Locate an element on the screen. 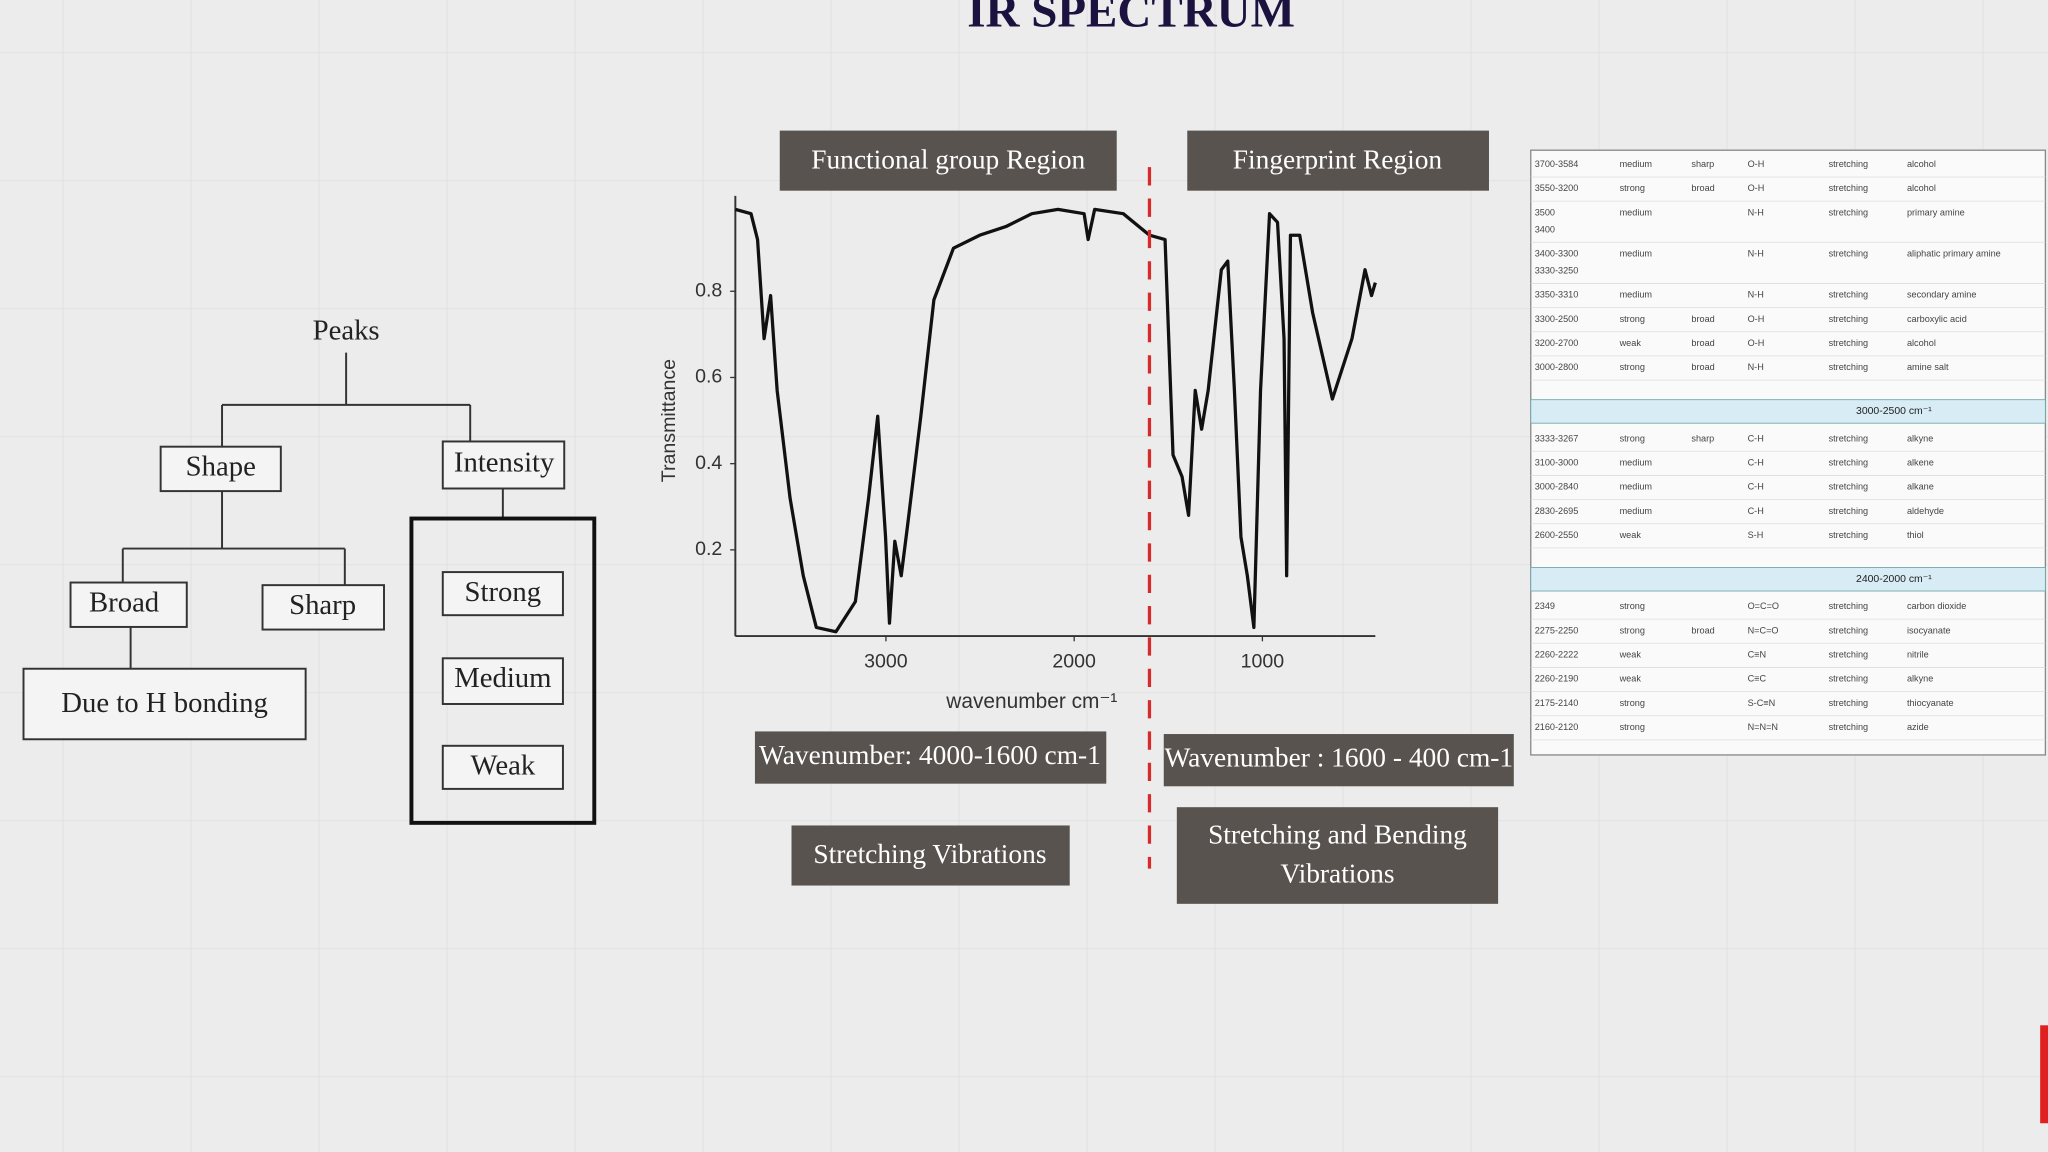 The height and width of the screenshot is (1152, 2048). tree-connectors is located at coordinates (312, 510).